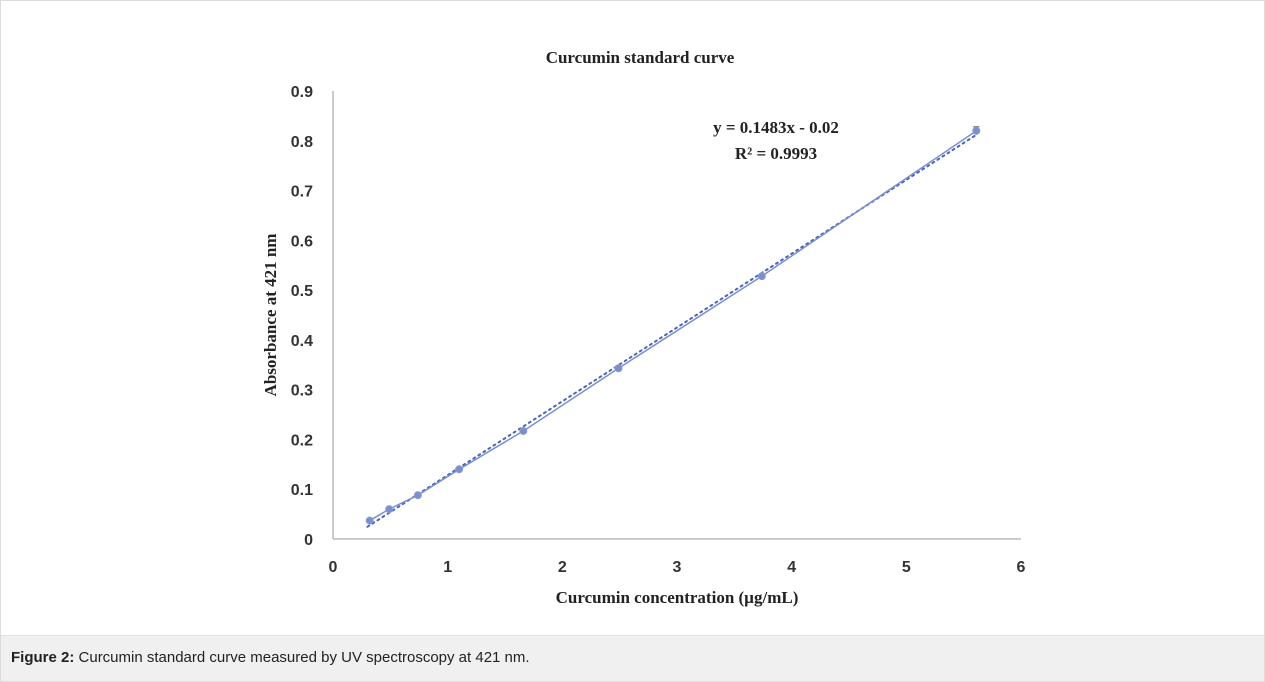 This screenshot has width=1265, height=682. What do you see at coordinates (906, 567) in the screenshot?
I see `x-tick-label: 5` at bounding box center [906, 567].